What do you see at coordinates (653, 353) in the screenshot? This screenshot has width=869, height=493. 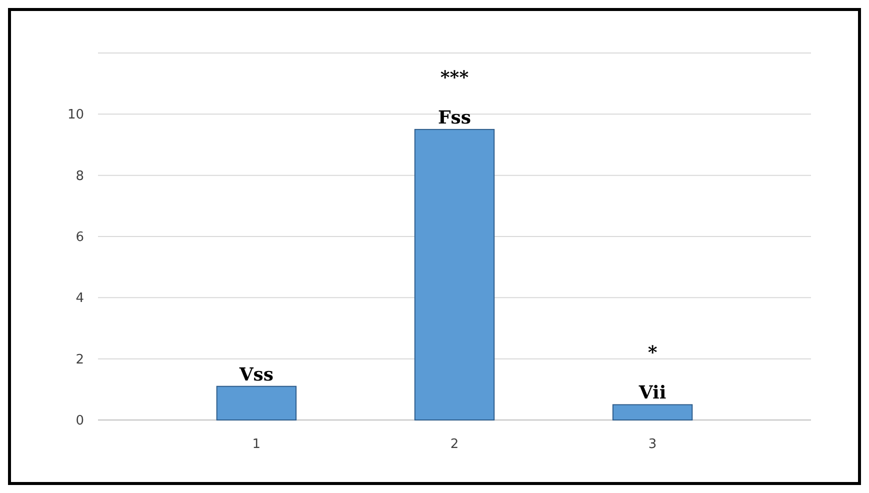 I see `annotation: *` at bounding box center [653, 353].